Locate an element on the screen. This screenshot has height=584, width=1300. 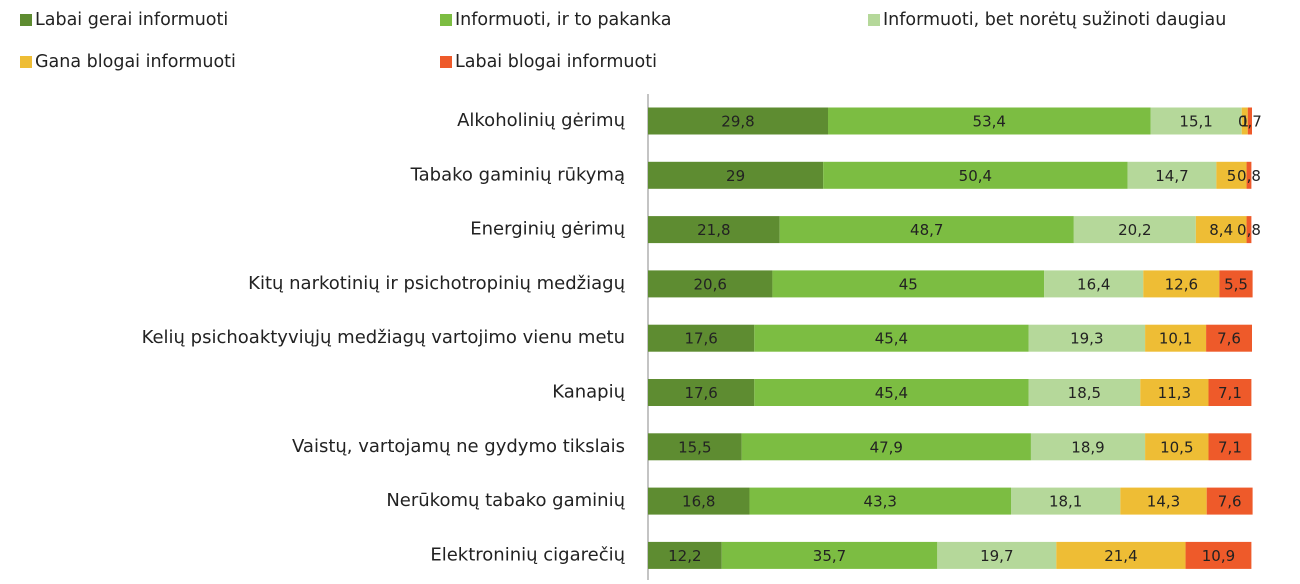
value-label: 15,1 is located at coordinates (1195, 122).